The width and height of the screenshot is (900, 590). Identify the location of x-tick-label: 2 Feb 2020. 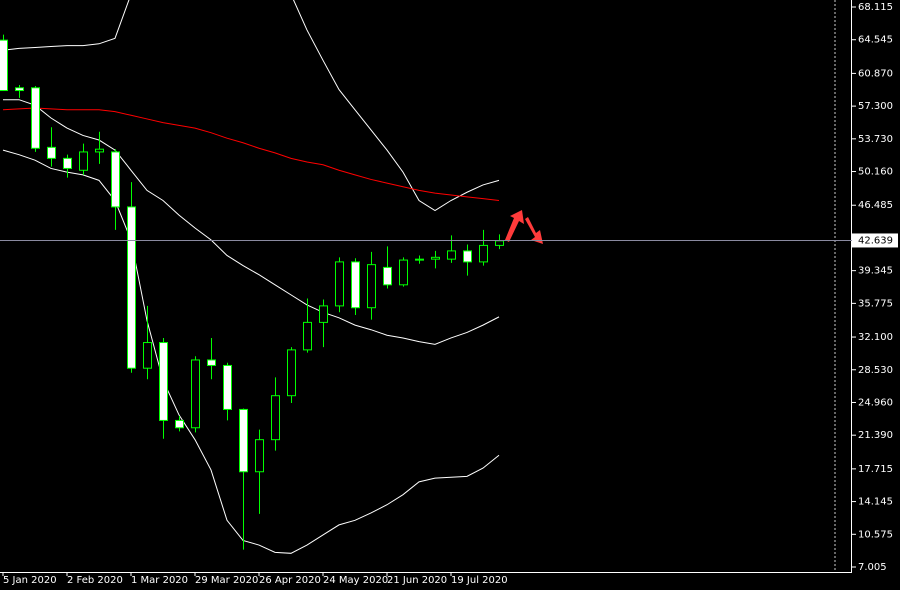
(95, 580).